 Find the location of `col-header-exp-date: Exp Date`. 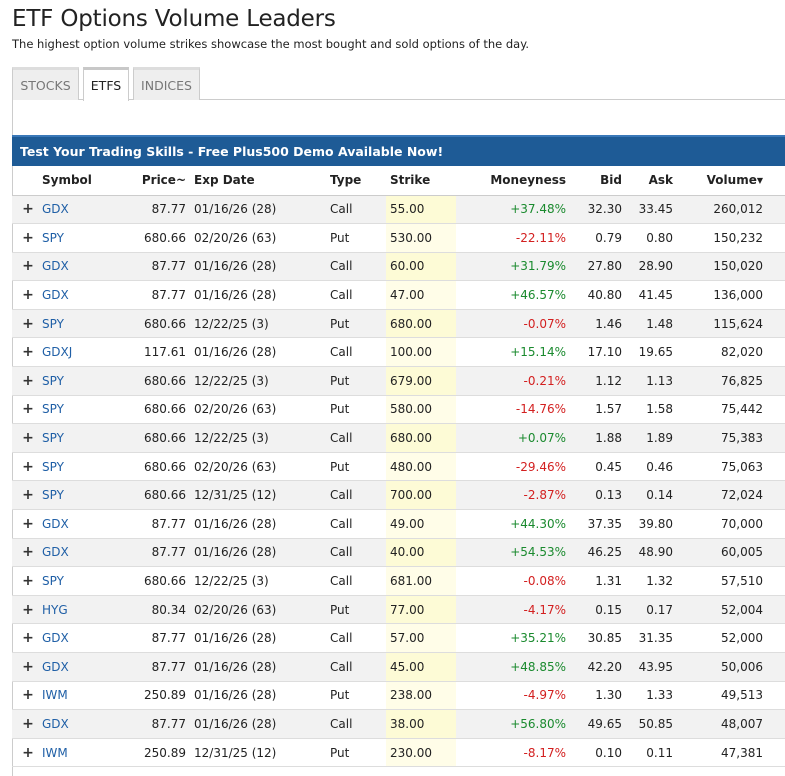

col-header-exp-date: Exp Date is located at coordinates (258, 181).